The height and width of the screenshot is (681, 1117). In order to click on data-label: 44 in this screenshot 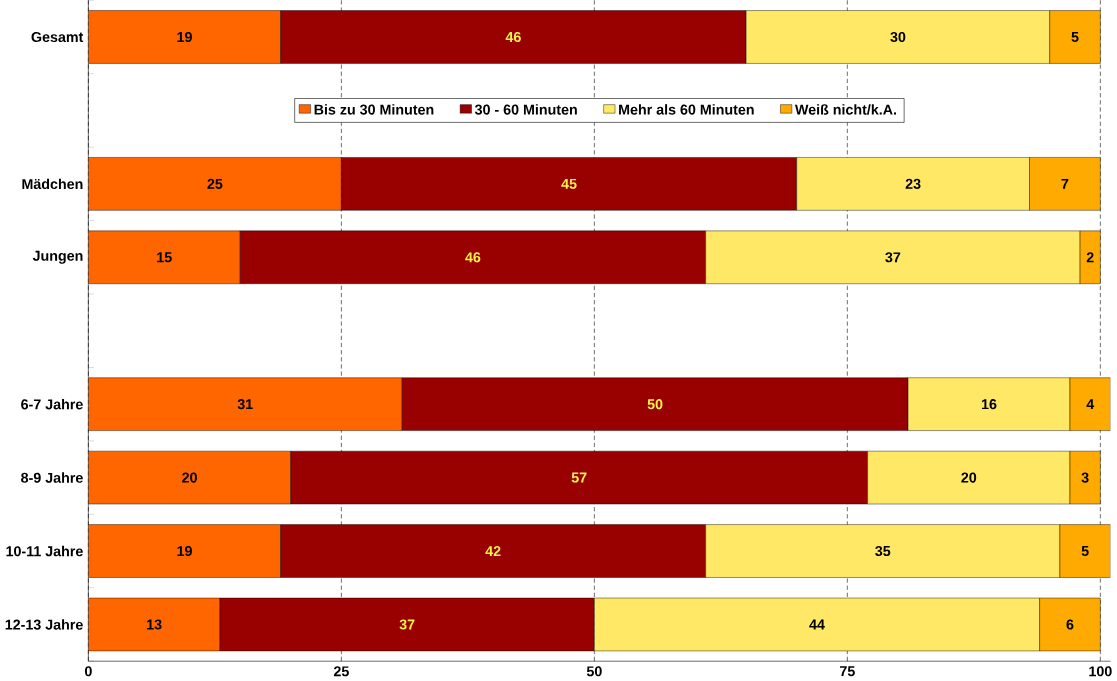, I will do `click(817, 624)`.